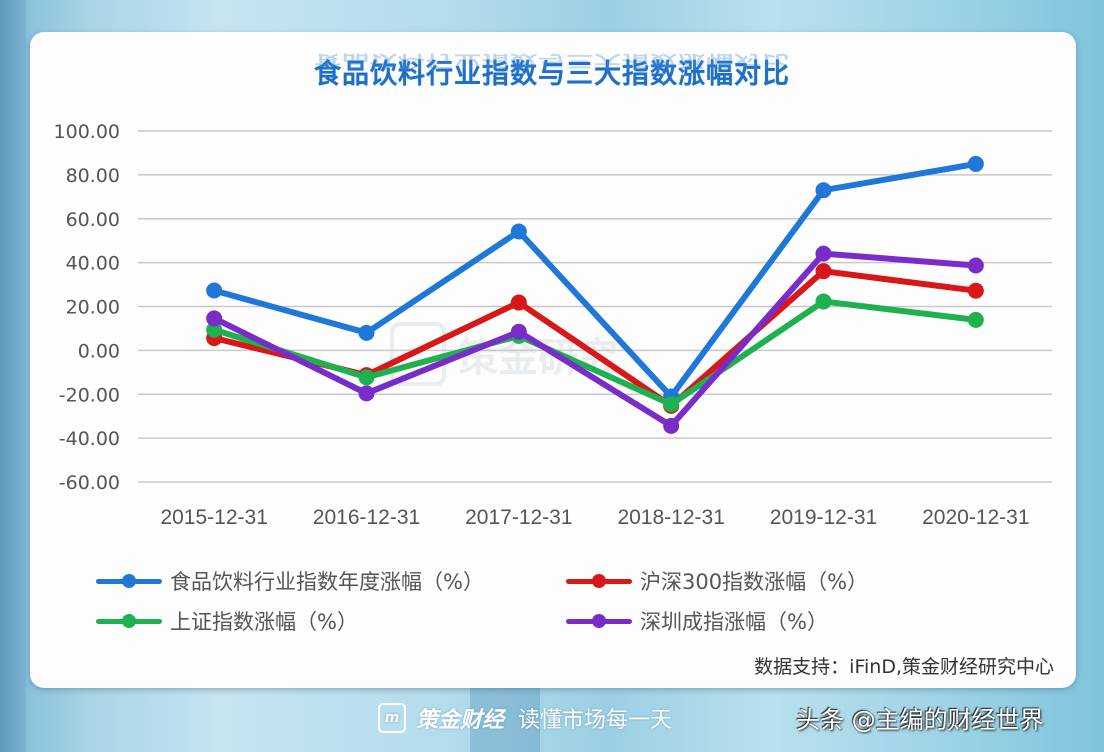  What do you see at coordinates (823, 517) in the screenshot?
I see `x-tick-label: 2019-12-31` at bounding box center [823, 517].